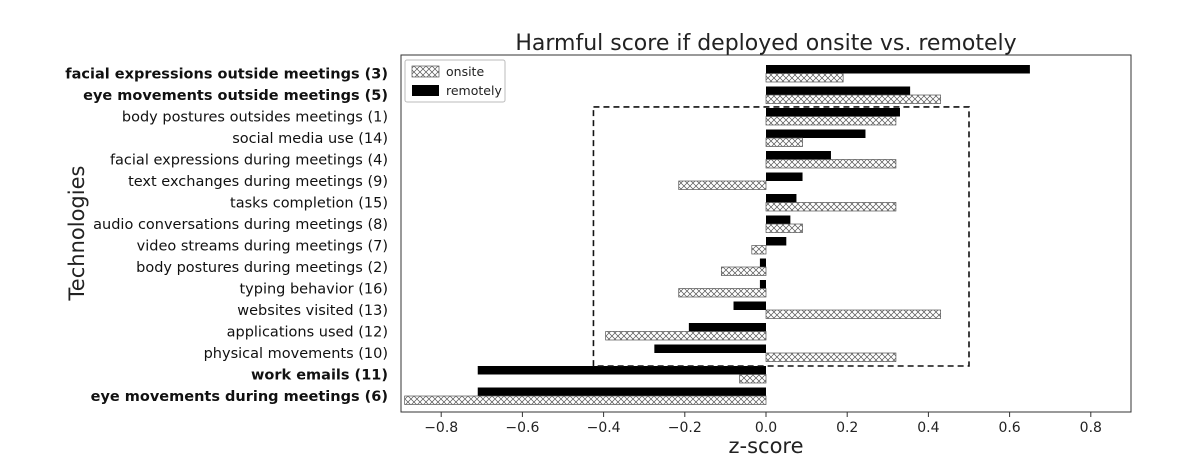 The height and width of the screenshot is (472, 1200). What do you see at coordinates (258, 182) in the screenshot?
I see `y-tick-label-text-exchanges-during-meetings-9: text exchanges during meetings (9)` at bounding box center [258, 182].